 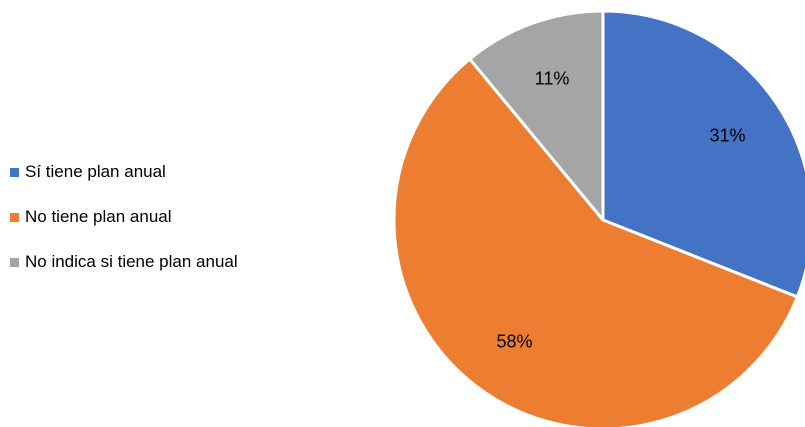 What do you see at coordinates (727, 135) in the screenshot?
I see `data-label-si-tiene: 31%` at bounding box center [727, 135].